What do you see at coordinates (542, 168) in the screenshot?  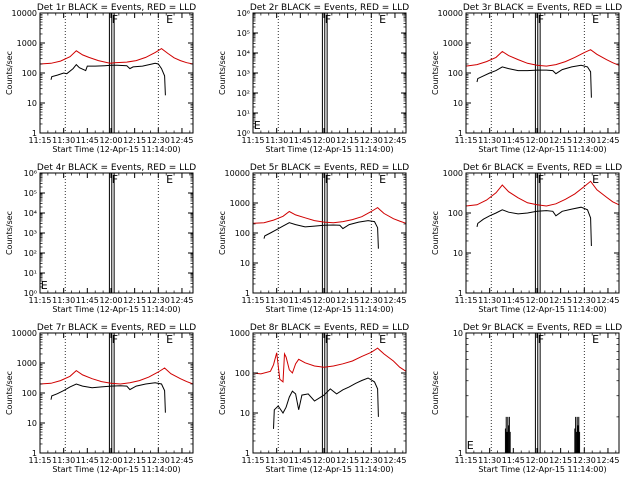 I see `panel-title: Det 6r BLACK = Events, RED = LLD` at bounding box center [542, 168].